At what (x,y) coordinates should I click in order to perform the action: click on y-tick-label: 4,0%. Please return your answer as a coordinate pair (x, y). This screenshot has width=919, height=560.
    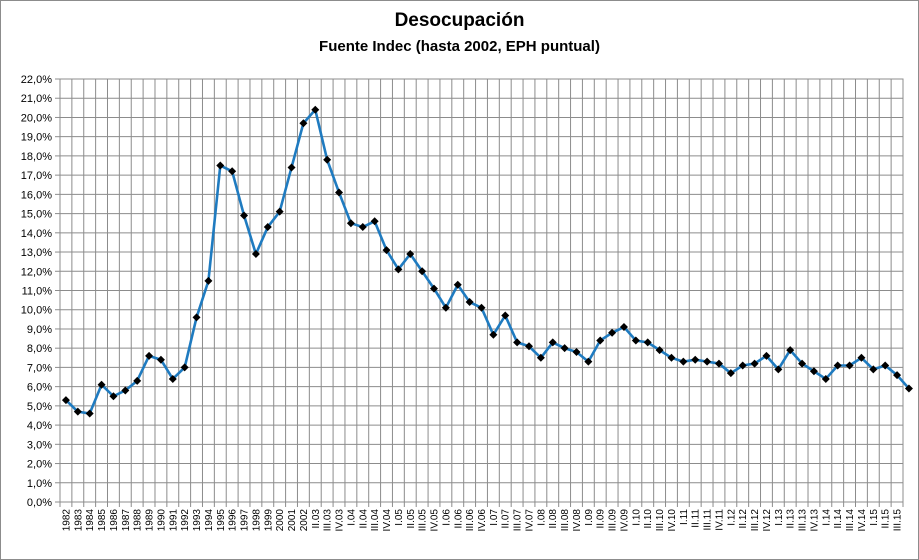
    Looking at the image, I should click on (39, 426).